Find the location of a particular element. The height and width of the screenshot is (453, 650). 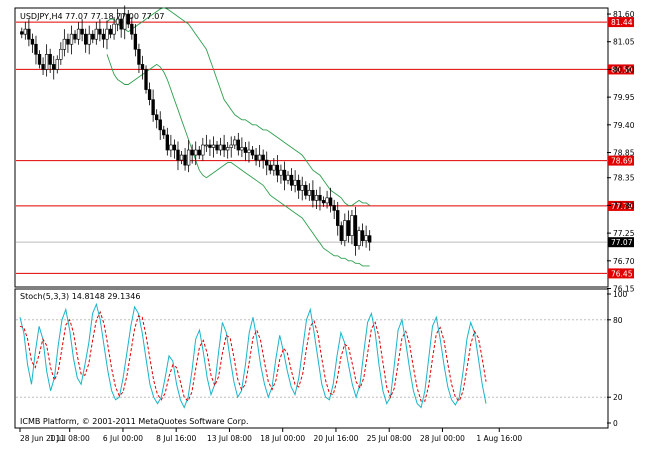

time-tick-label: 1 Aug 16:00 is located at coordinates (499, 438).